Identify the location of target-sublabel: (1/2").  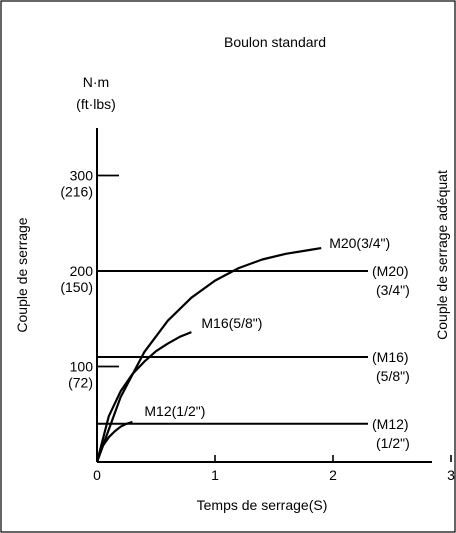
(393, 443).